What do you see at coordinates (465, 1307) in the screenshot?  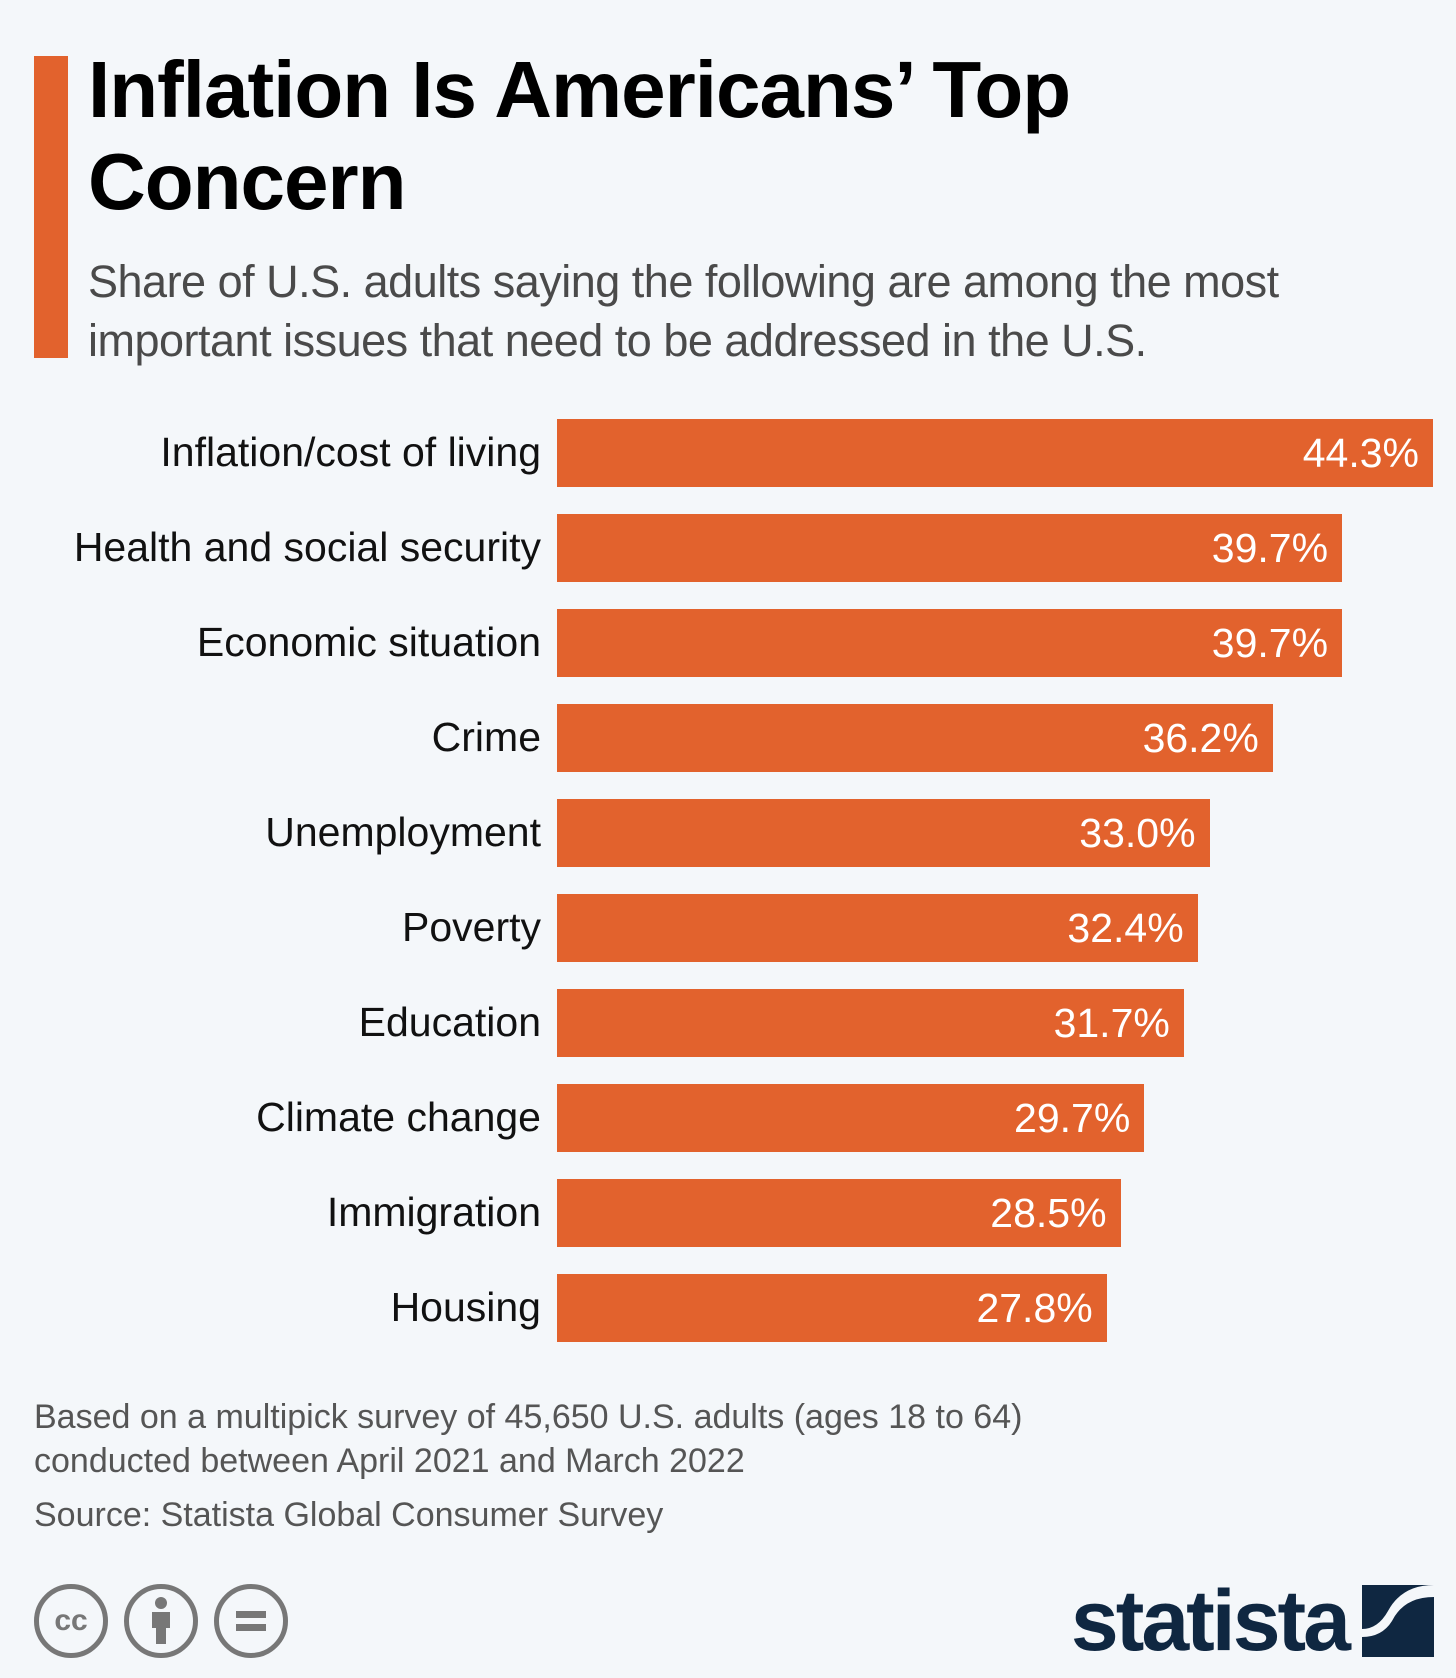 I see `category-label: Housing` at bounding box center [465, 1307].